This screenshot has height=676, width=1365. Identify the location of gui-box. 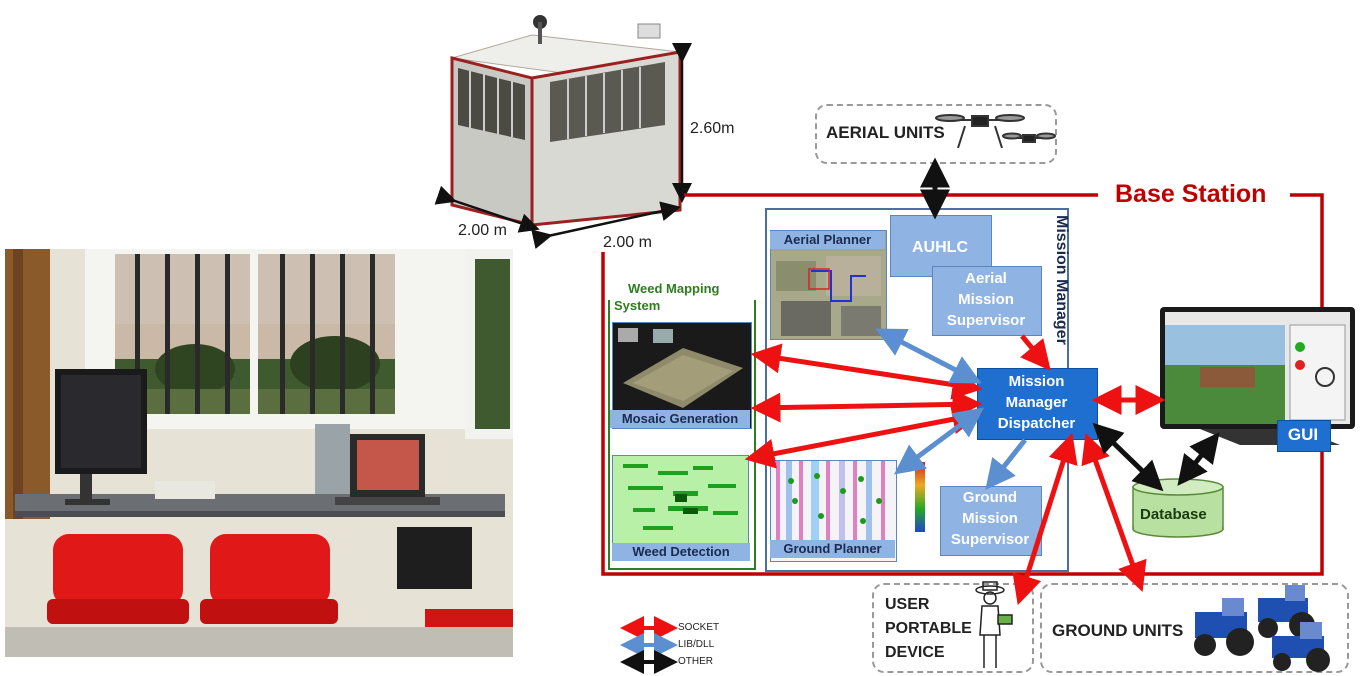
(1304, 436).